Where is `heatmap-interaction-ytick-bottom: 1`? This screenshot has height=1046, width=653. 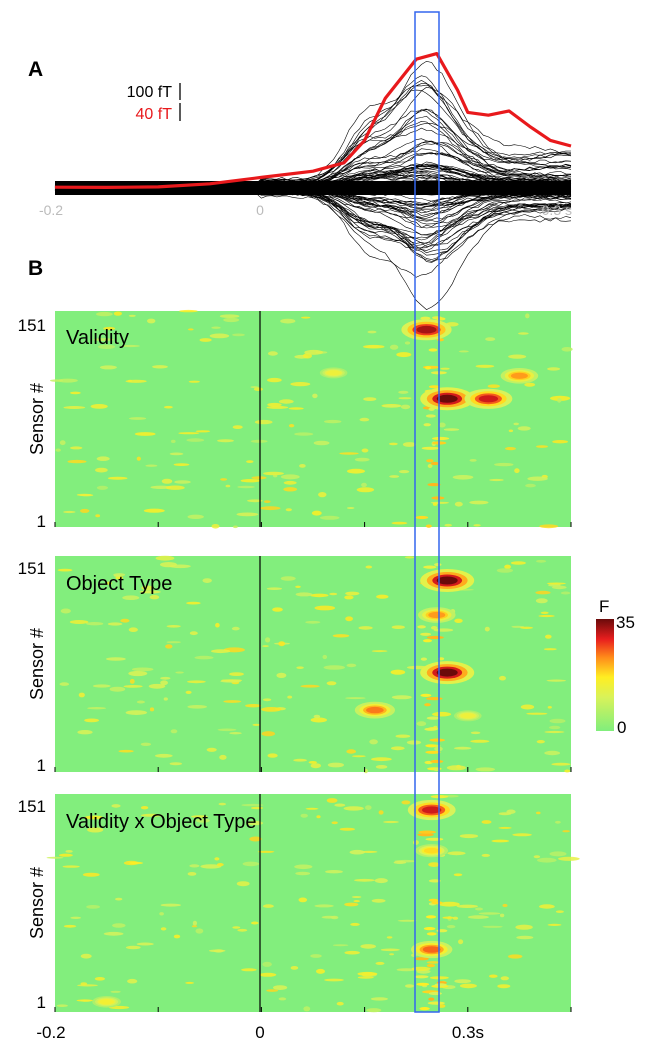 heatmap-interaction-ytick-bottom: 1 is located at coordinates (41, 1002).